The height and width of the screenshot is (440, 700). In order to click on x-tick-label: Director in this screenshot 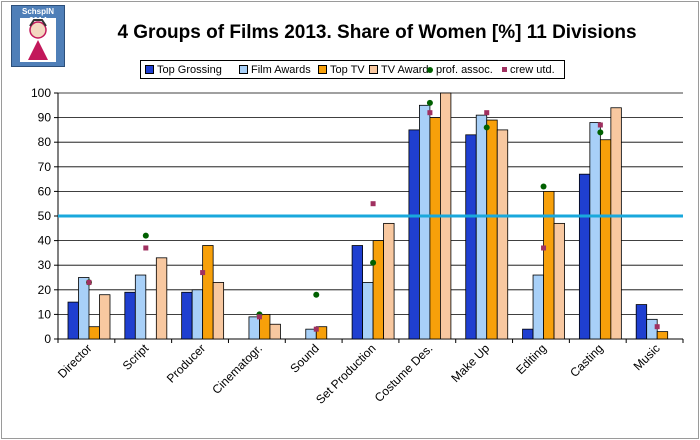, I will do `click(75, 361)`.